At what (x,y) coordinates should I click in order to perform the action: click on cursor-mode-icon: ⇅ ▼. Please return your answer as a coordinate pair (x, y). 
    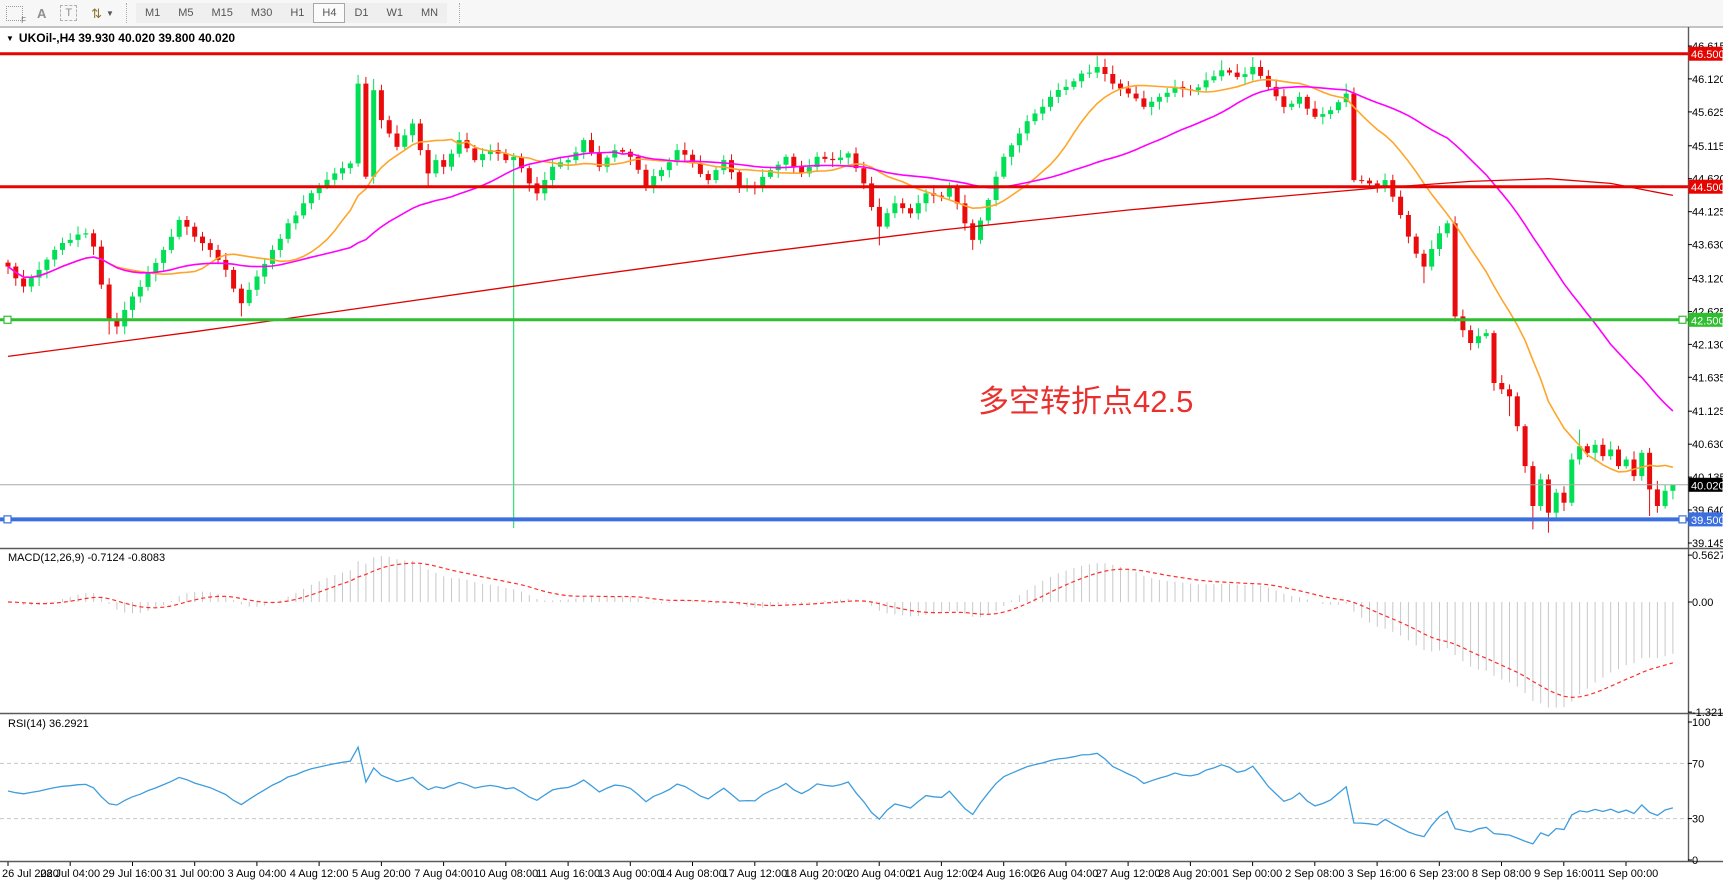
    Looking at the image, I should click on (102, 13).